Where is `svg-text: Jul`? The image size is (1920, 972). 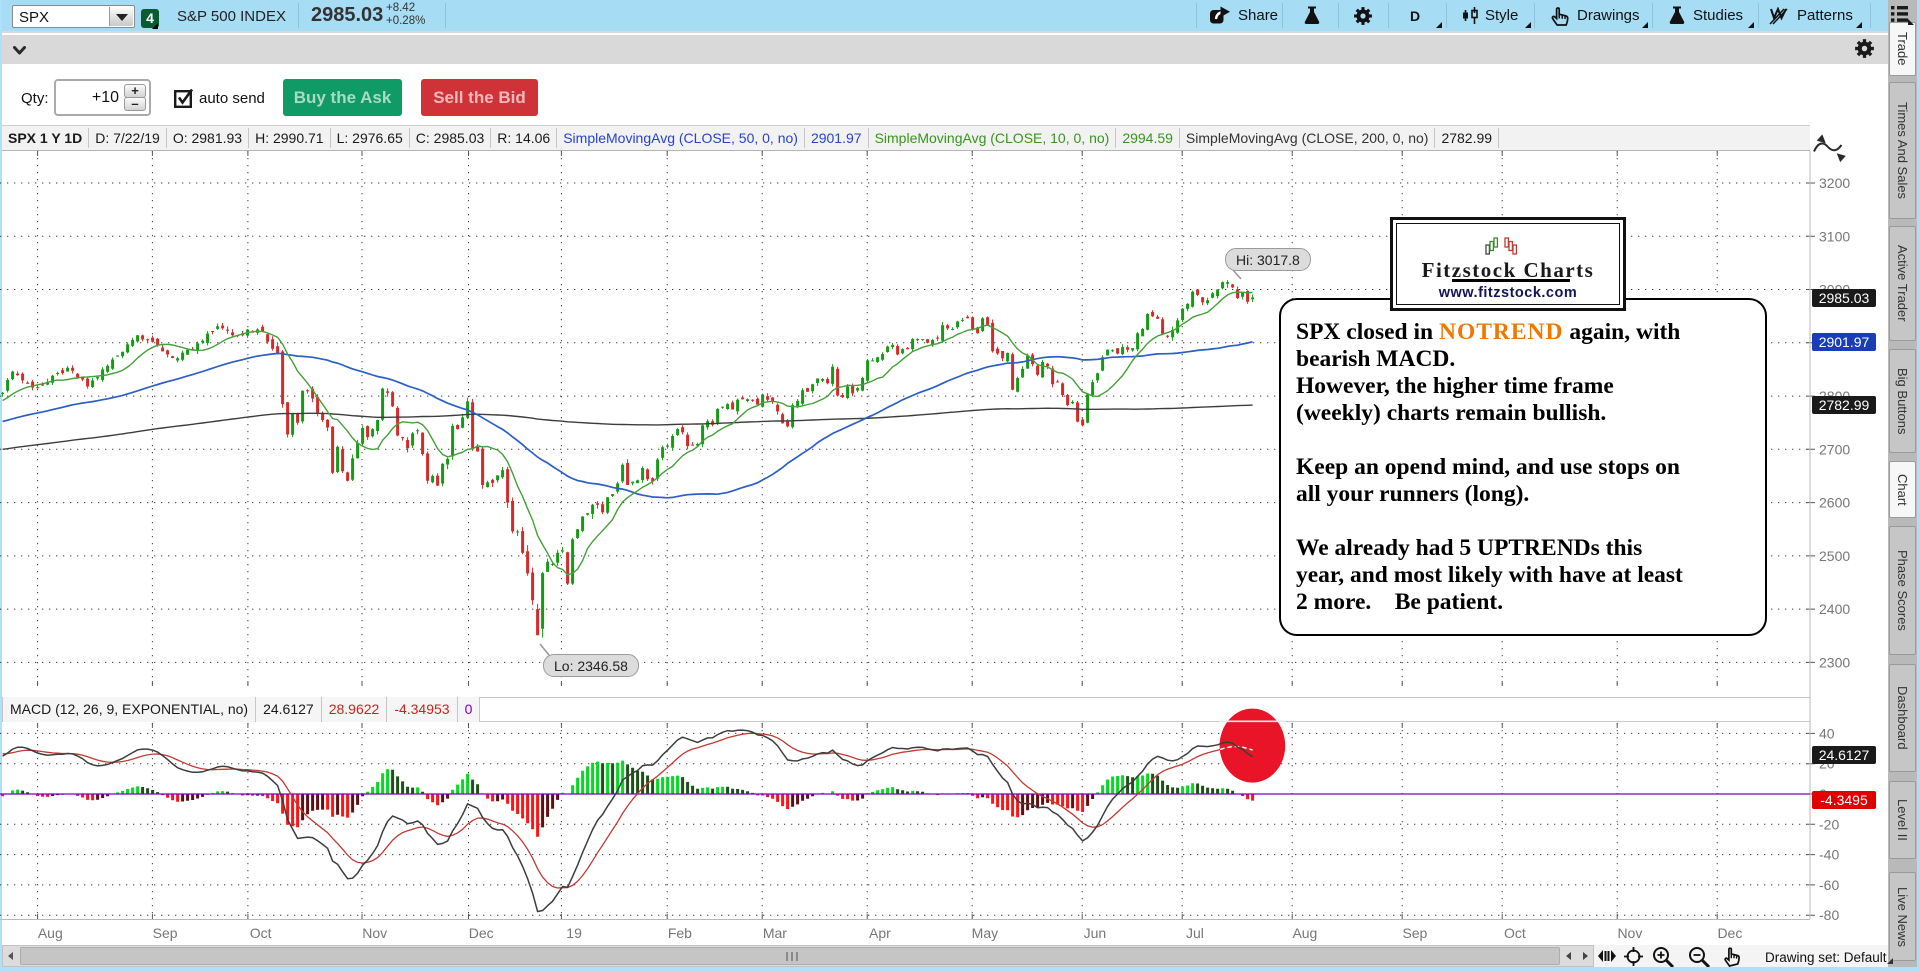 svg-text: Jul is located at coordinates (1195, 933).